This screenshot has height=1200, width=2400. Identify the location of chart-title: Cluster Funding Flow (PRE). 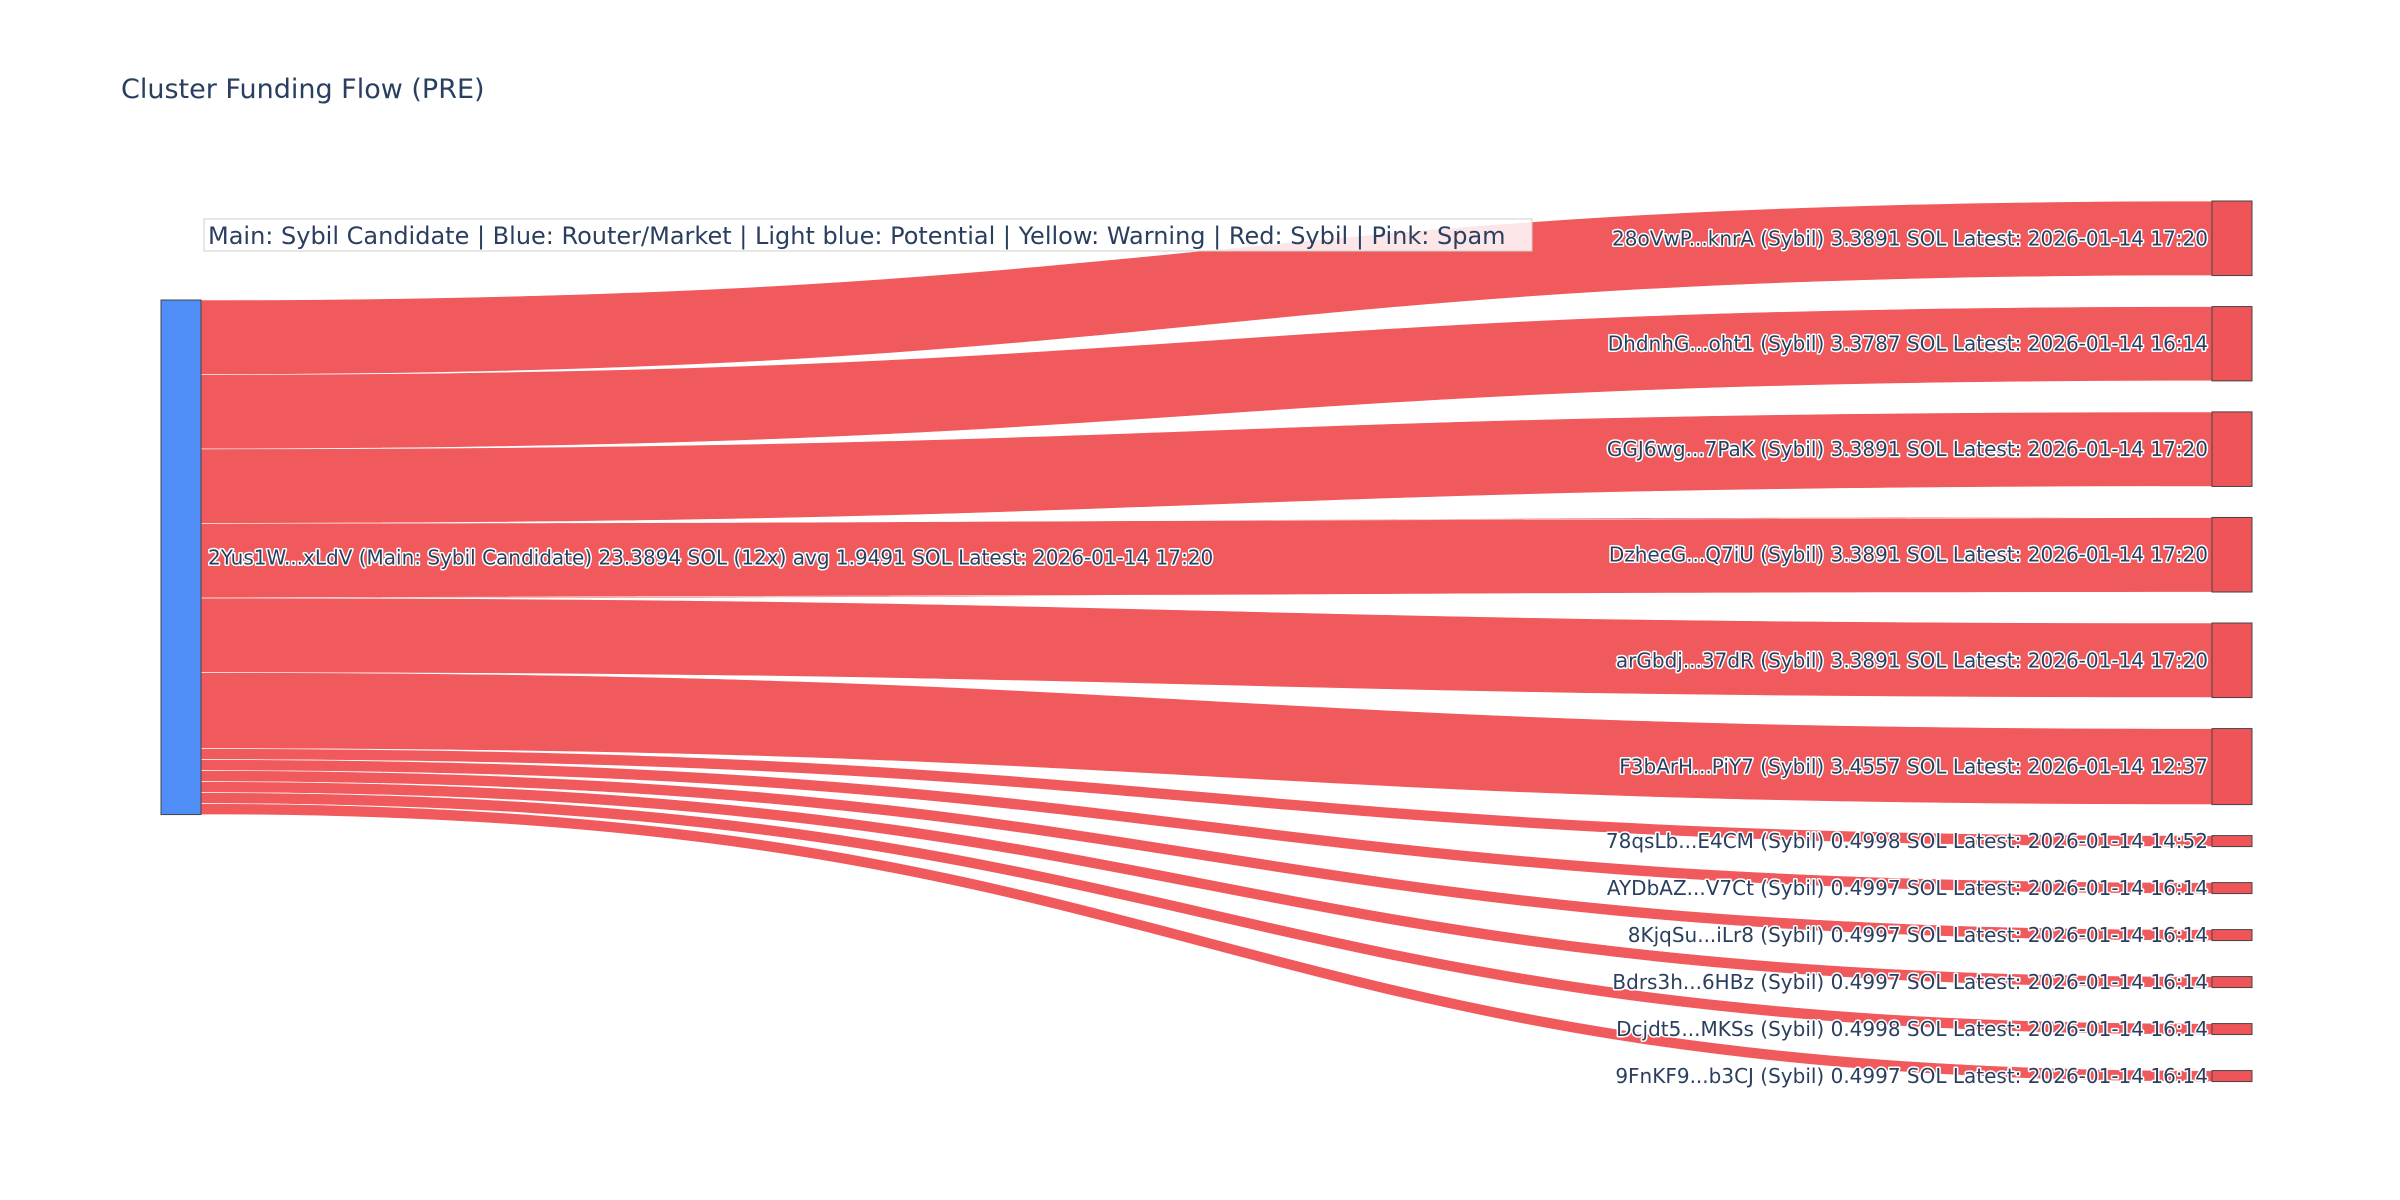
(303, 89).